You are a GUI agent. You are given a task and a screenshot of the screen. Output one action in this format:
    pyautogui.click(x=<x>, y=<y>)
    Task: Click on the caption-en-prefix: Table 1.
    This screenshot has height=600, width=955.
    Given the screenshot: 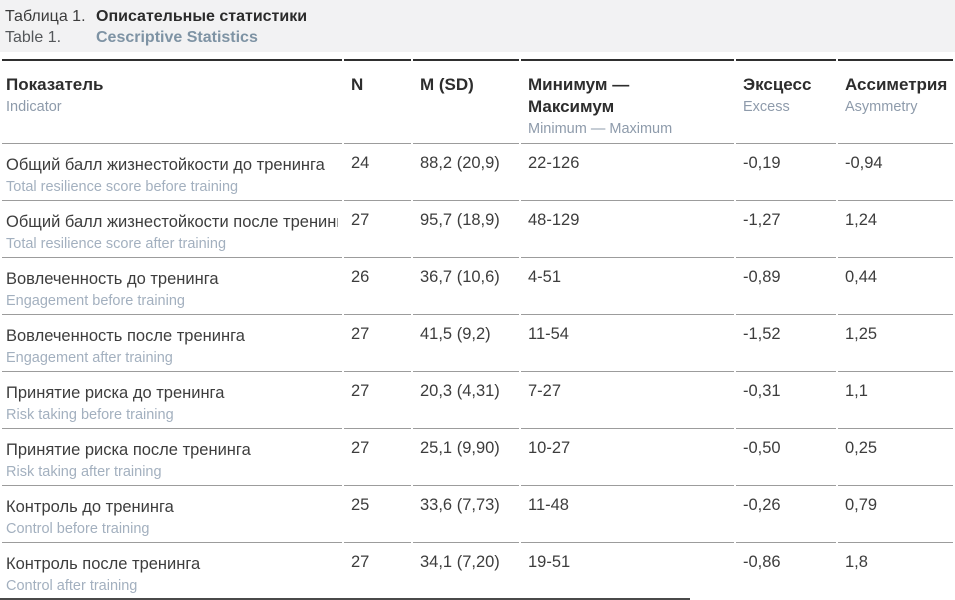 What is the action you would take?
    pyautogui.click(x=33, y=37)
    